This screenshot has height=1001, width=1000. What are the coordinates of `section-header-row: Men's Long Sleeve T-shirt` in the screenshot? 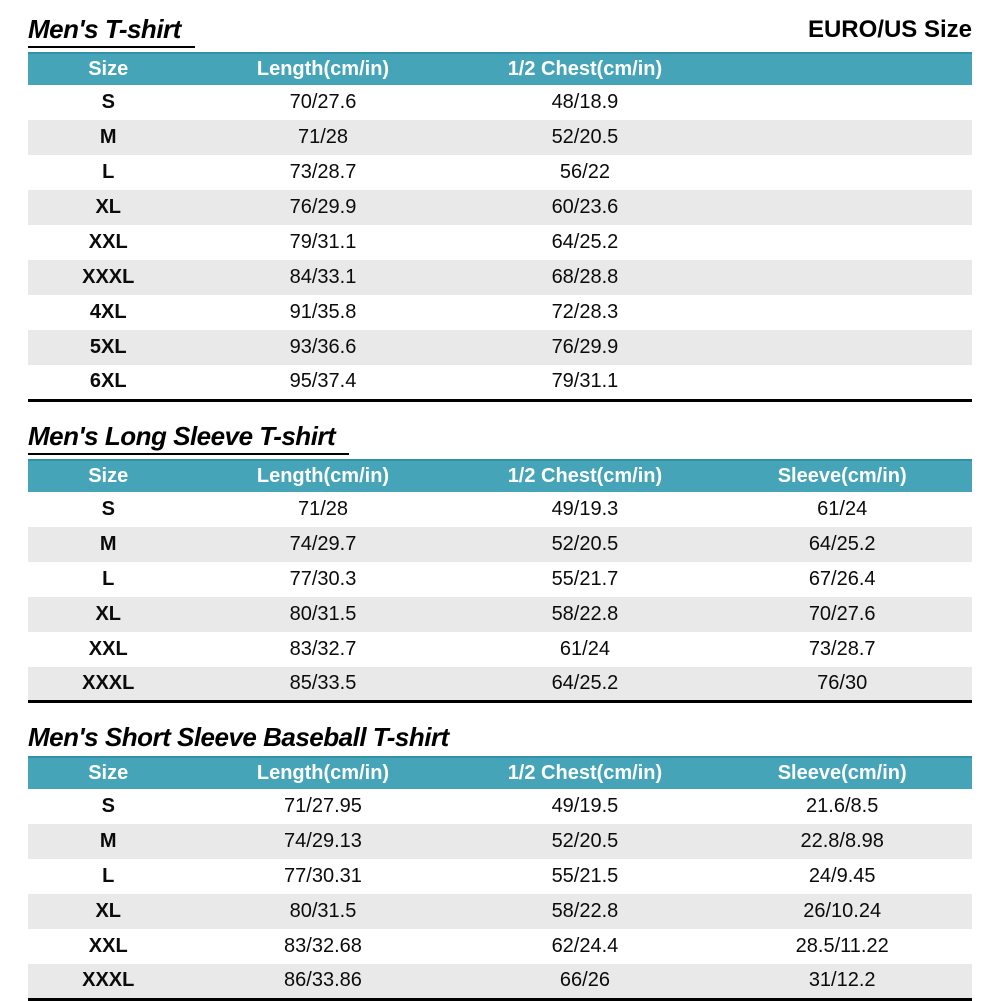 It's located at (500, 438).